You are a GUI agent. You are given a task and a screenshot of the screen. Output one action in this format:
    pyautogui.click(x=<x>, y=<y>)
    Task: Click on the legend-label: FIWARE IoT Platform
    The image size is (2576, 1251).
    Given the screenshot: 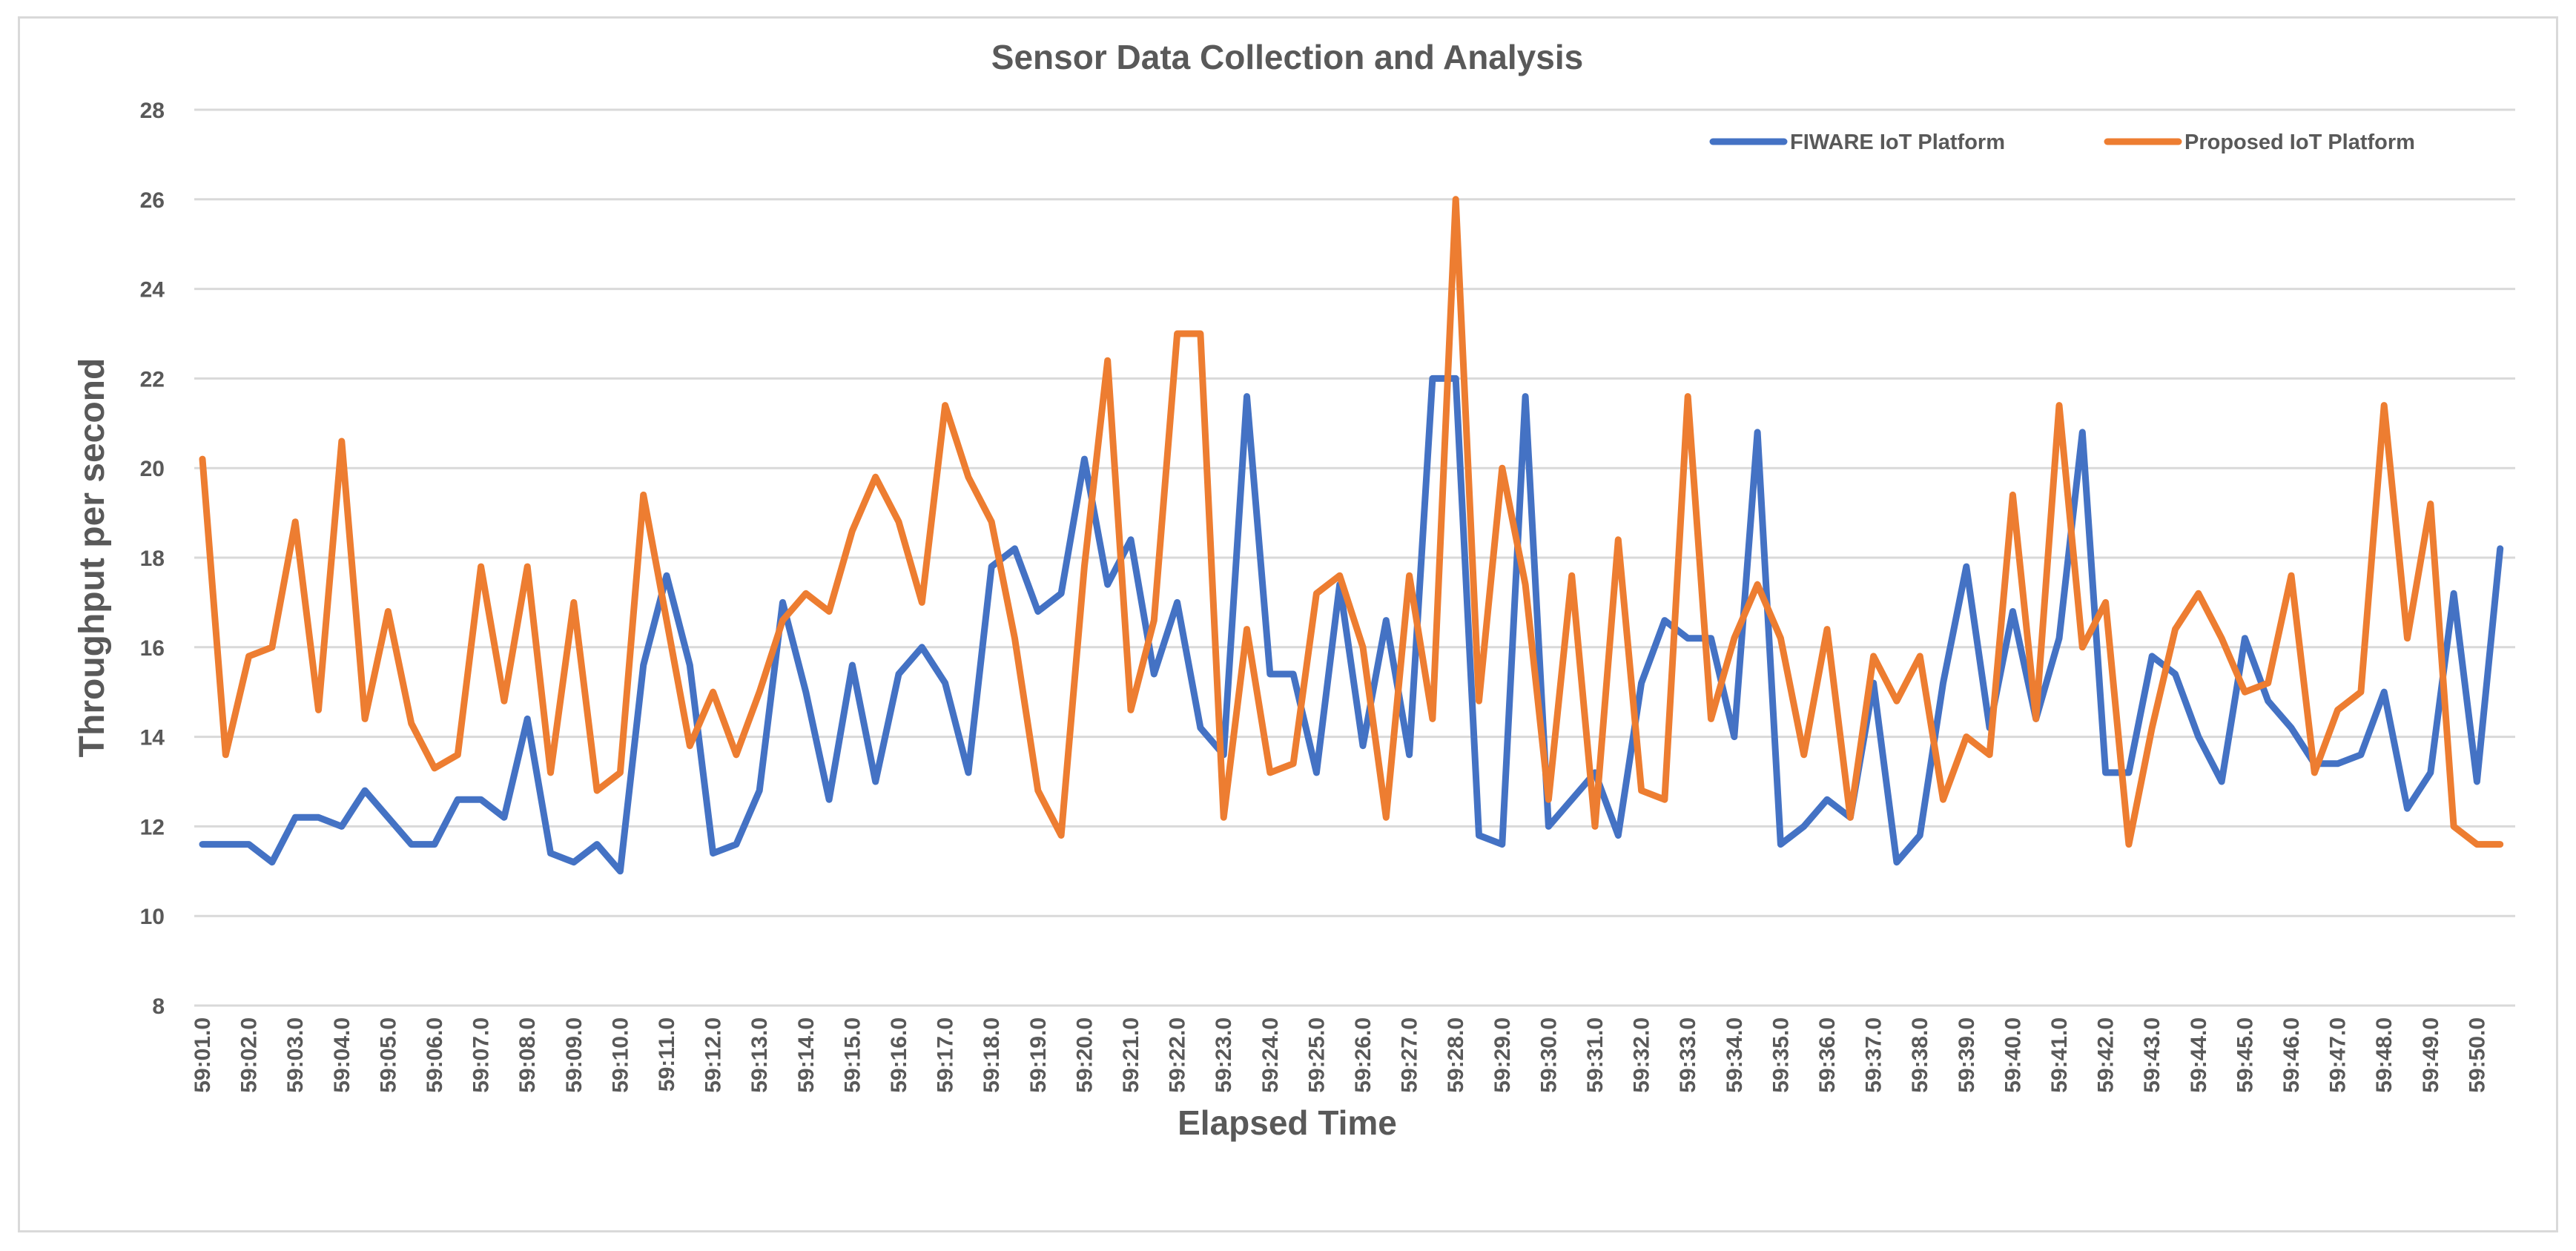 What is the action you would take?
    pyautogui.click(x=1897, y=142)
    